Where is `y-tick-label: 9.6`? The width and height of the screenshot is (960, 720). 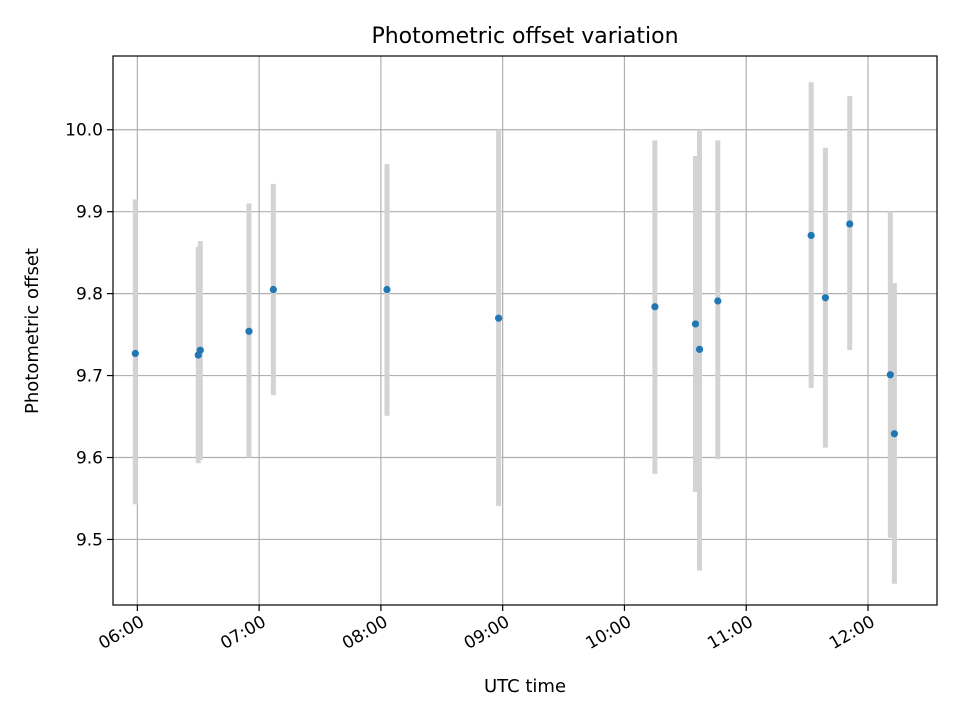
y-tick-label: 9.6 is located at coordinates (89, 459).